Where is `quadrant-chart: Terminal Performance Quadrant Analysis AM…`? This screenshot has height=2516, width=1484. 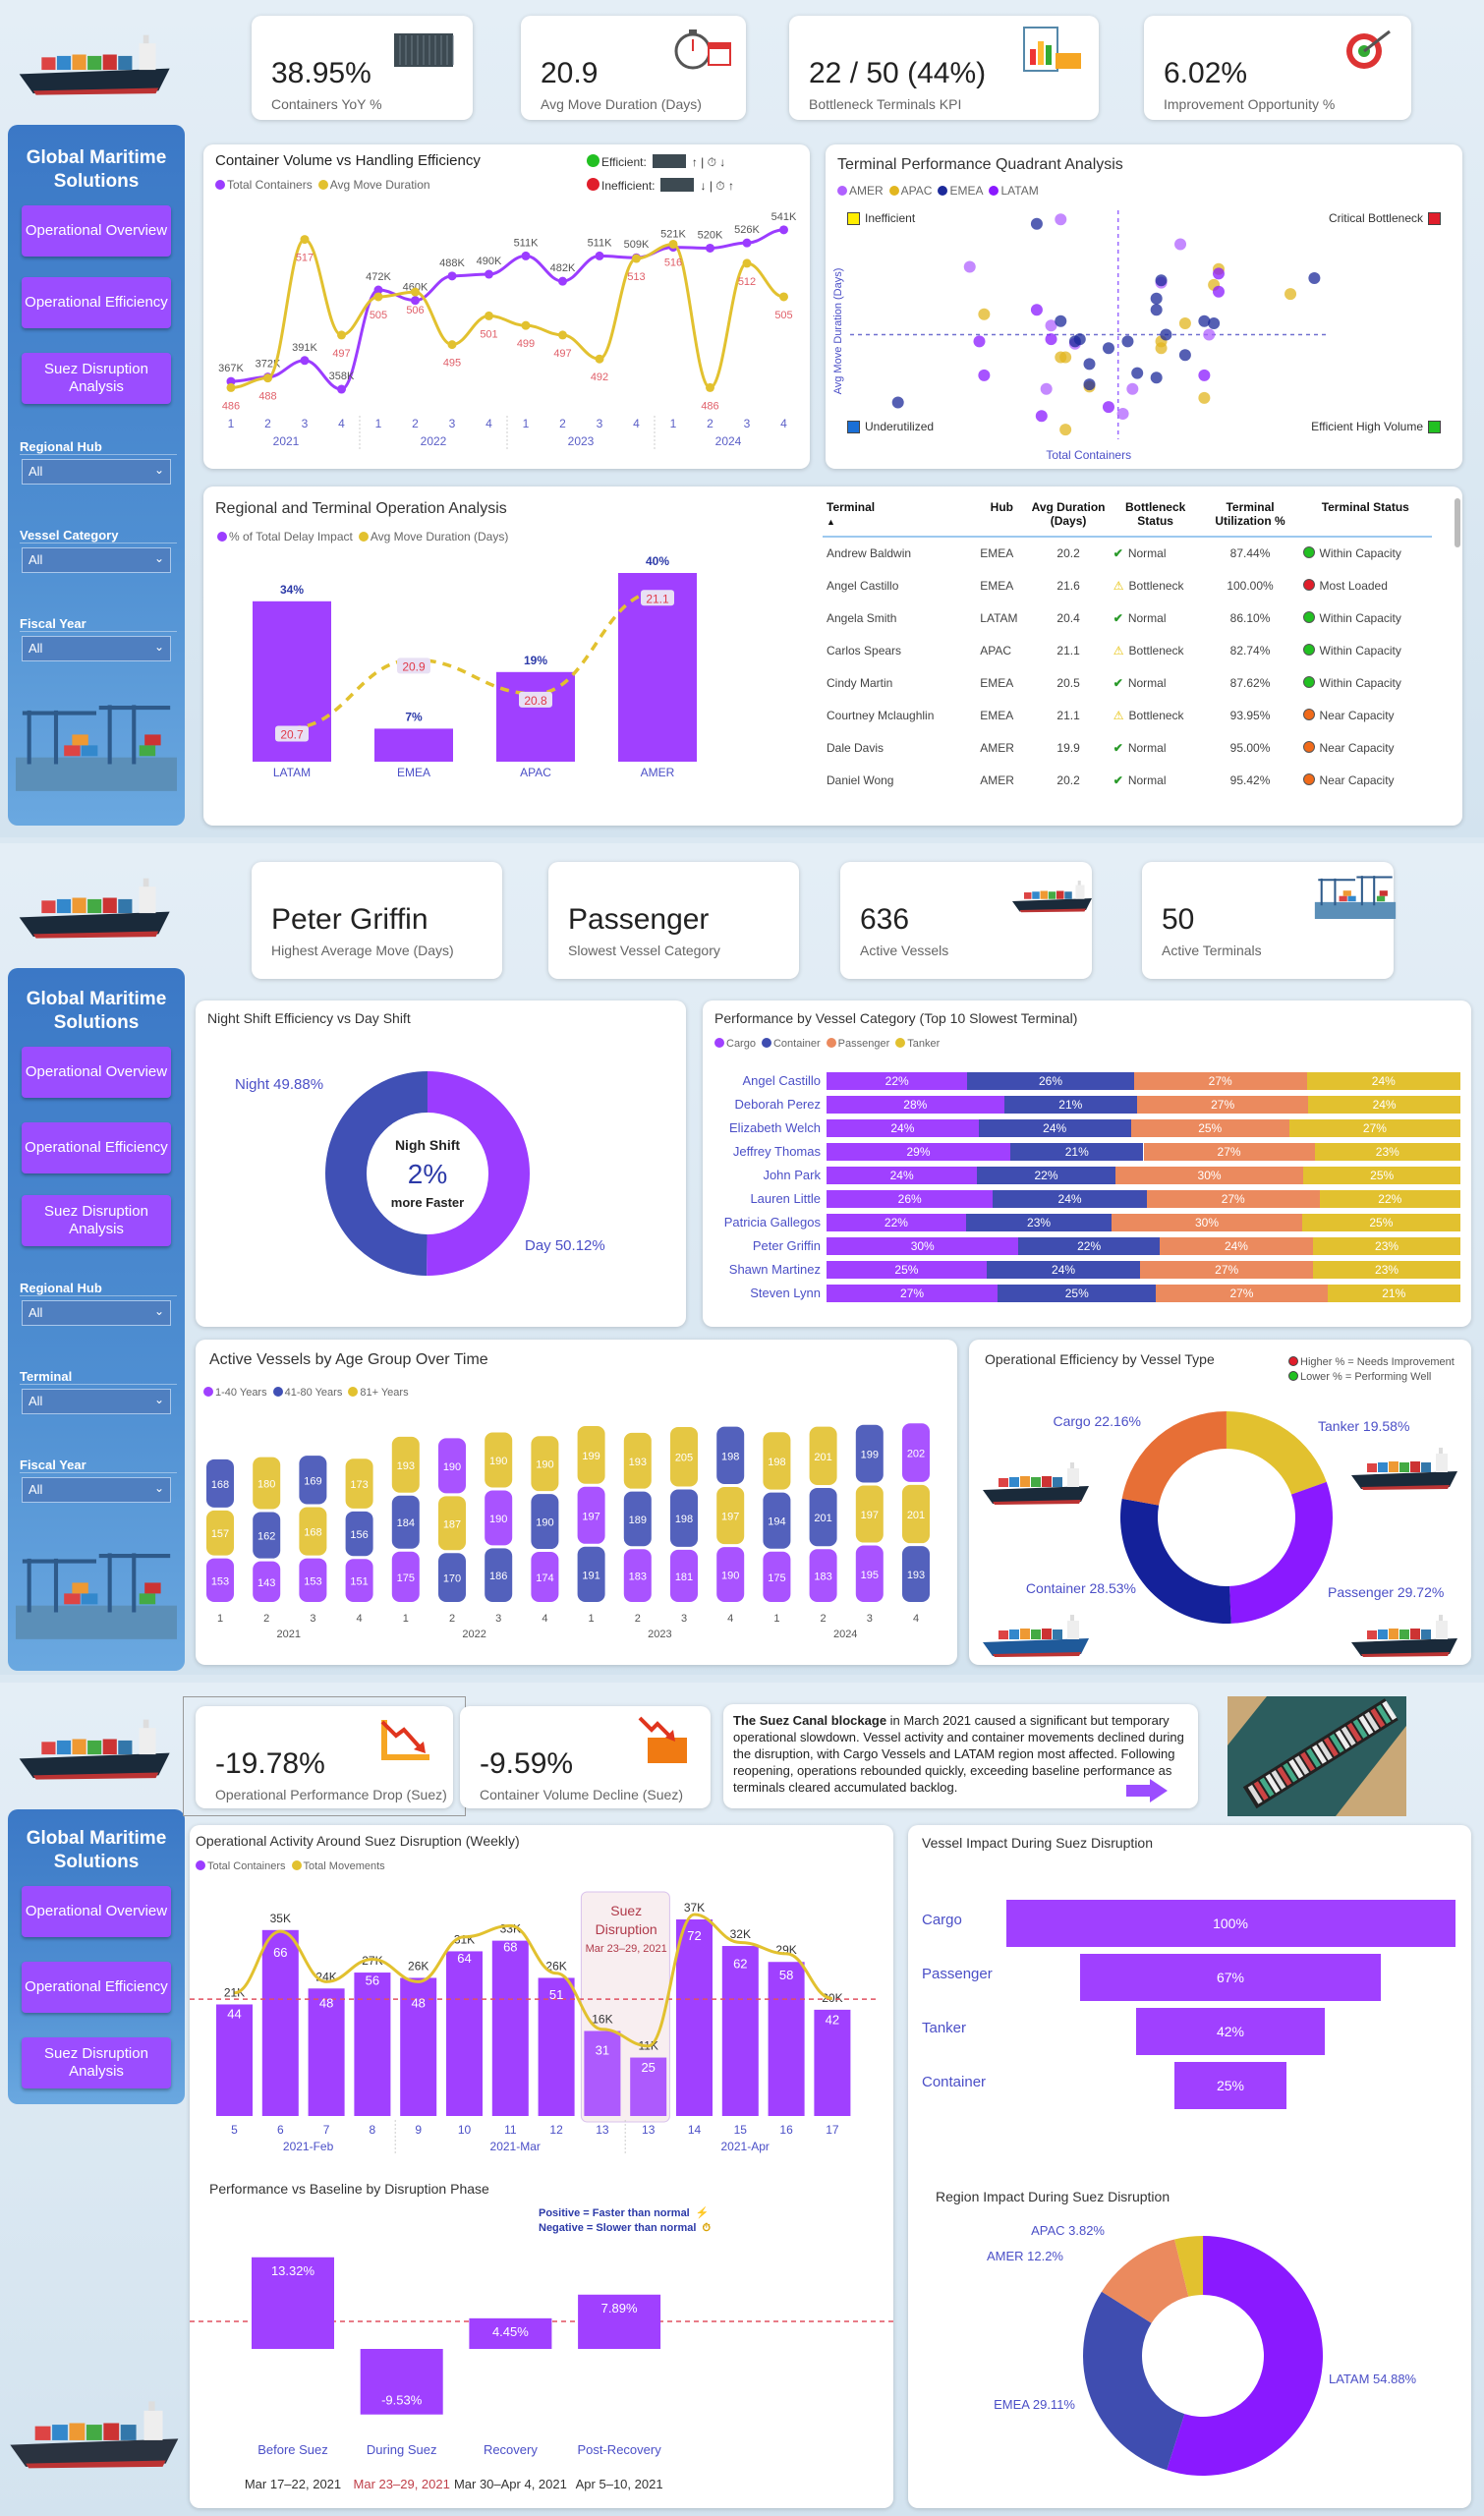 quadrant-chart: Terminal Performance Quadrant Analysis AM… is located at coordinates (1144, 306).